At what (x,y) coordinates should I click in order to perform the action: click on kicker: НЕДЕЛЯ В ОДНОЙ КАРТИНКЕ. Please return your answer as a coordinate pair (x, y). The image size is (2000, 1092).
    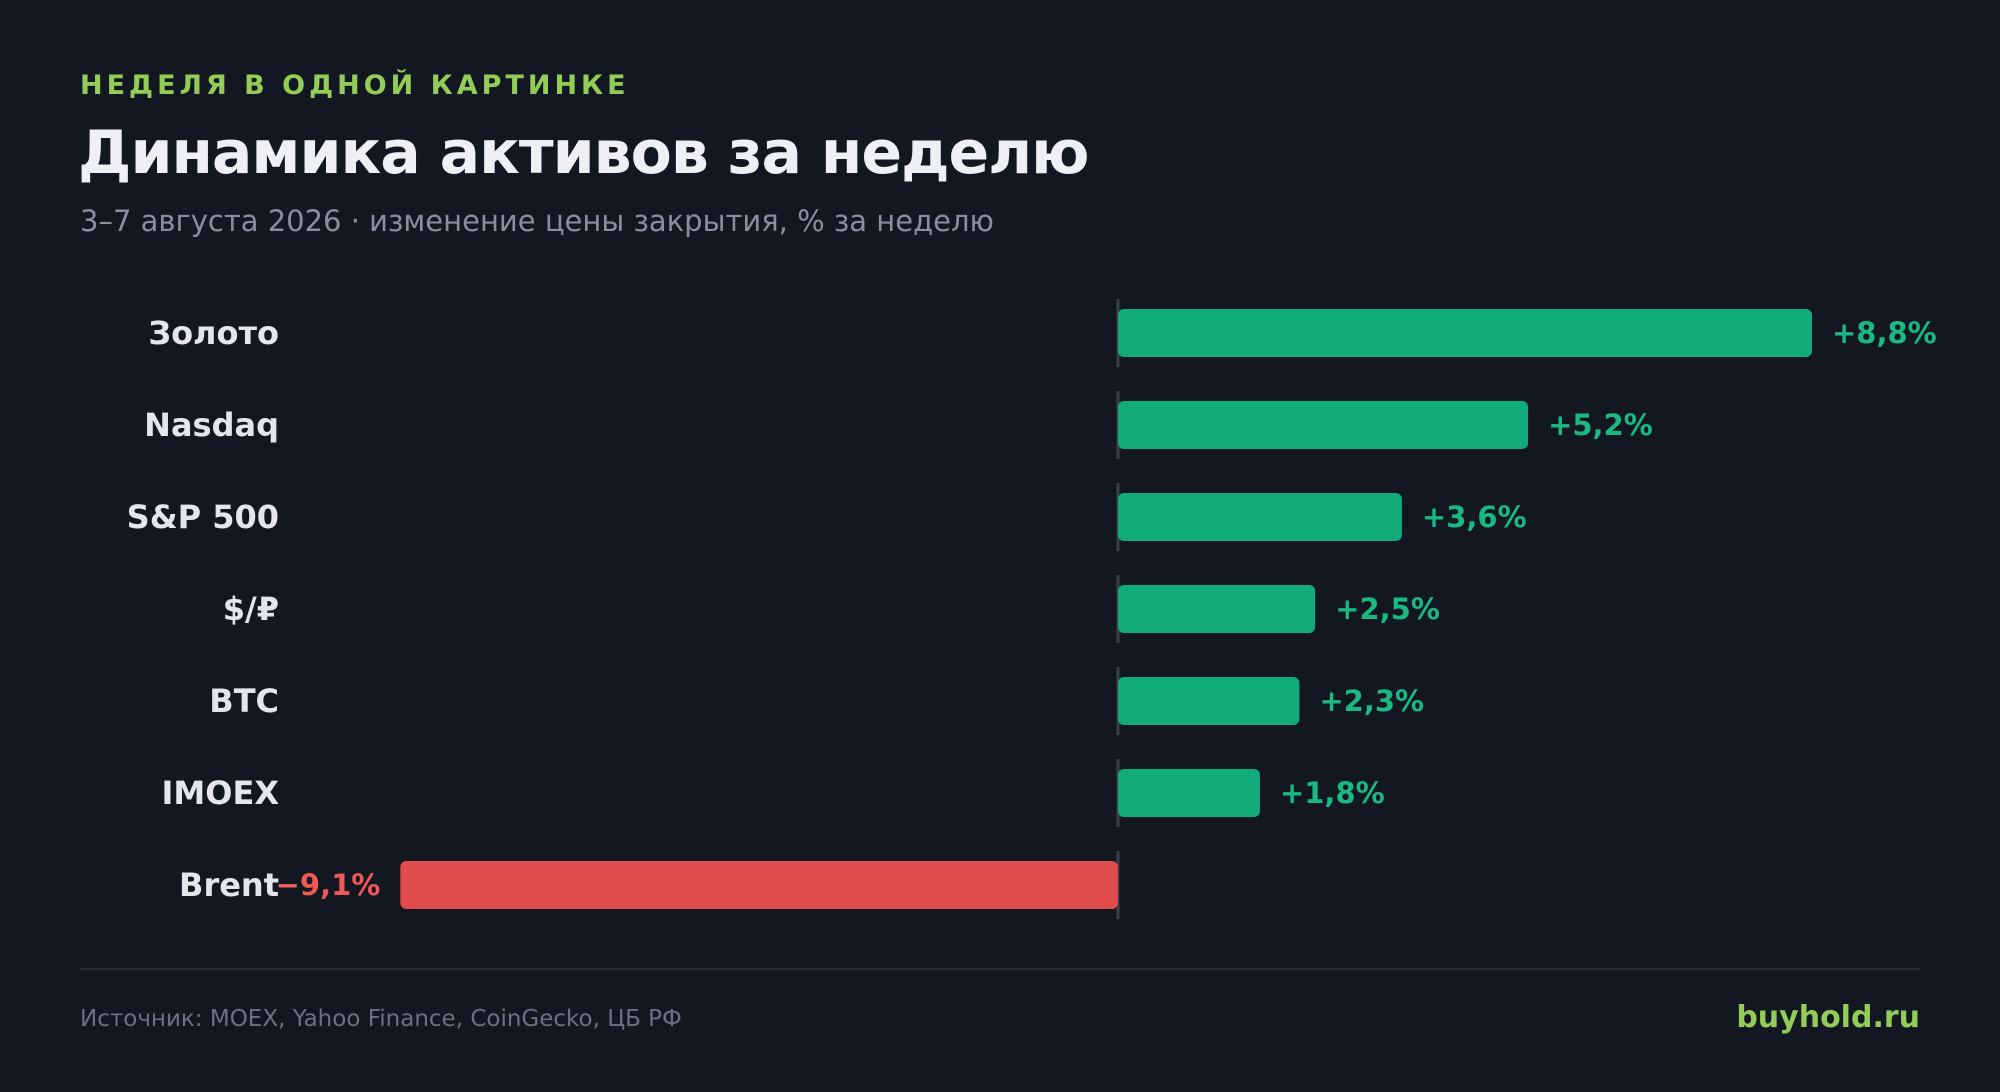
    Looking at the image, I should click on (355, 85).